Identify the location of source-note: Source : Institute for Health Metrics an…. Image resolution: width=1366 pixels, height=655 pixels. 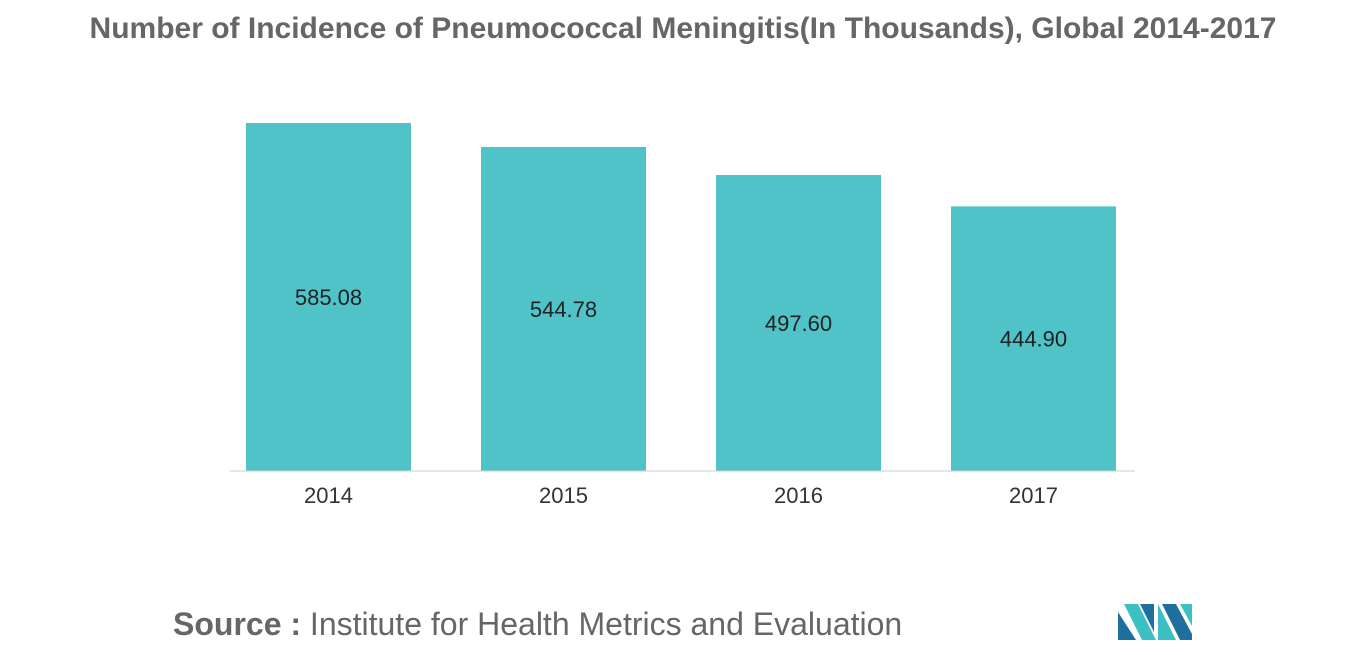
(537, 624).